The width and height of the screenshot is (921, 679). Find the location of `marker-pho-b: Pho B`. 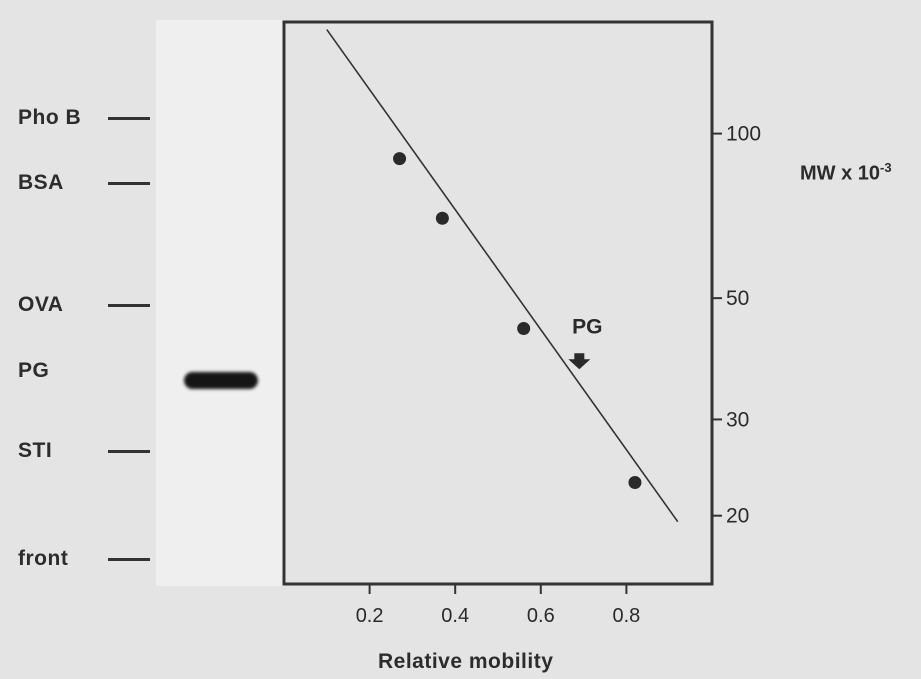

marker-pho-b: Pho B is located at coordinates (84, 118).